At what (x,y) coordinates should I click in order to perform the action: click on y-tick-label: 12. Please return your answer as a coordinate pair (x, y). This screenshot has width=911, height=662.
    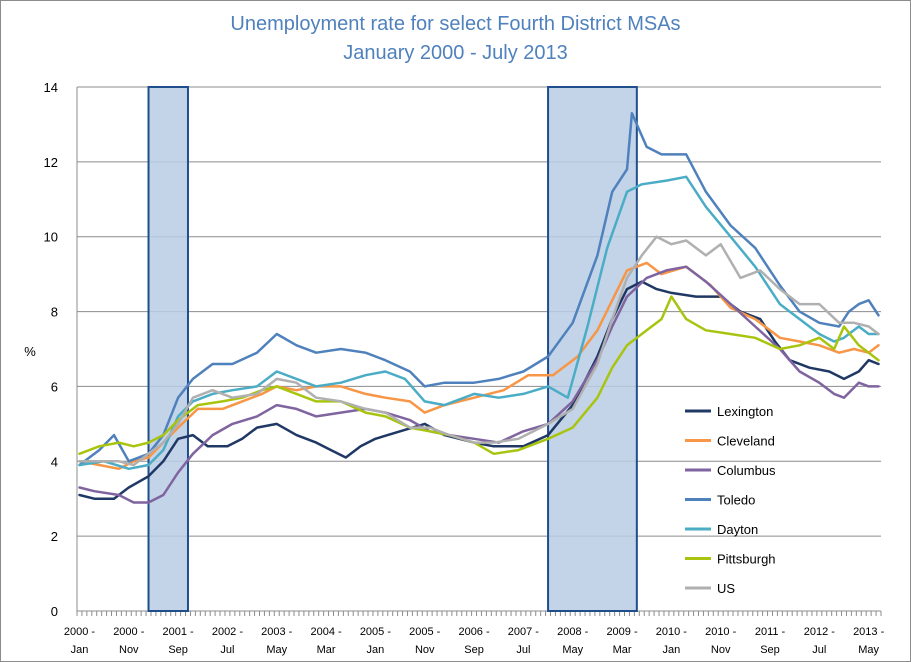
    Looking at the image, I should click on (51, 162).